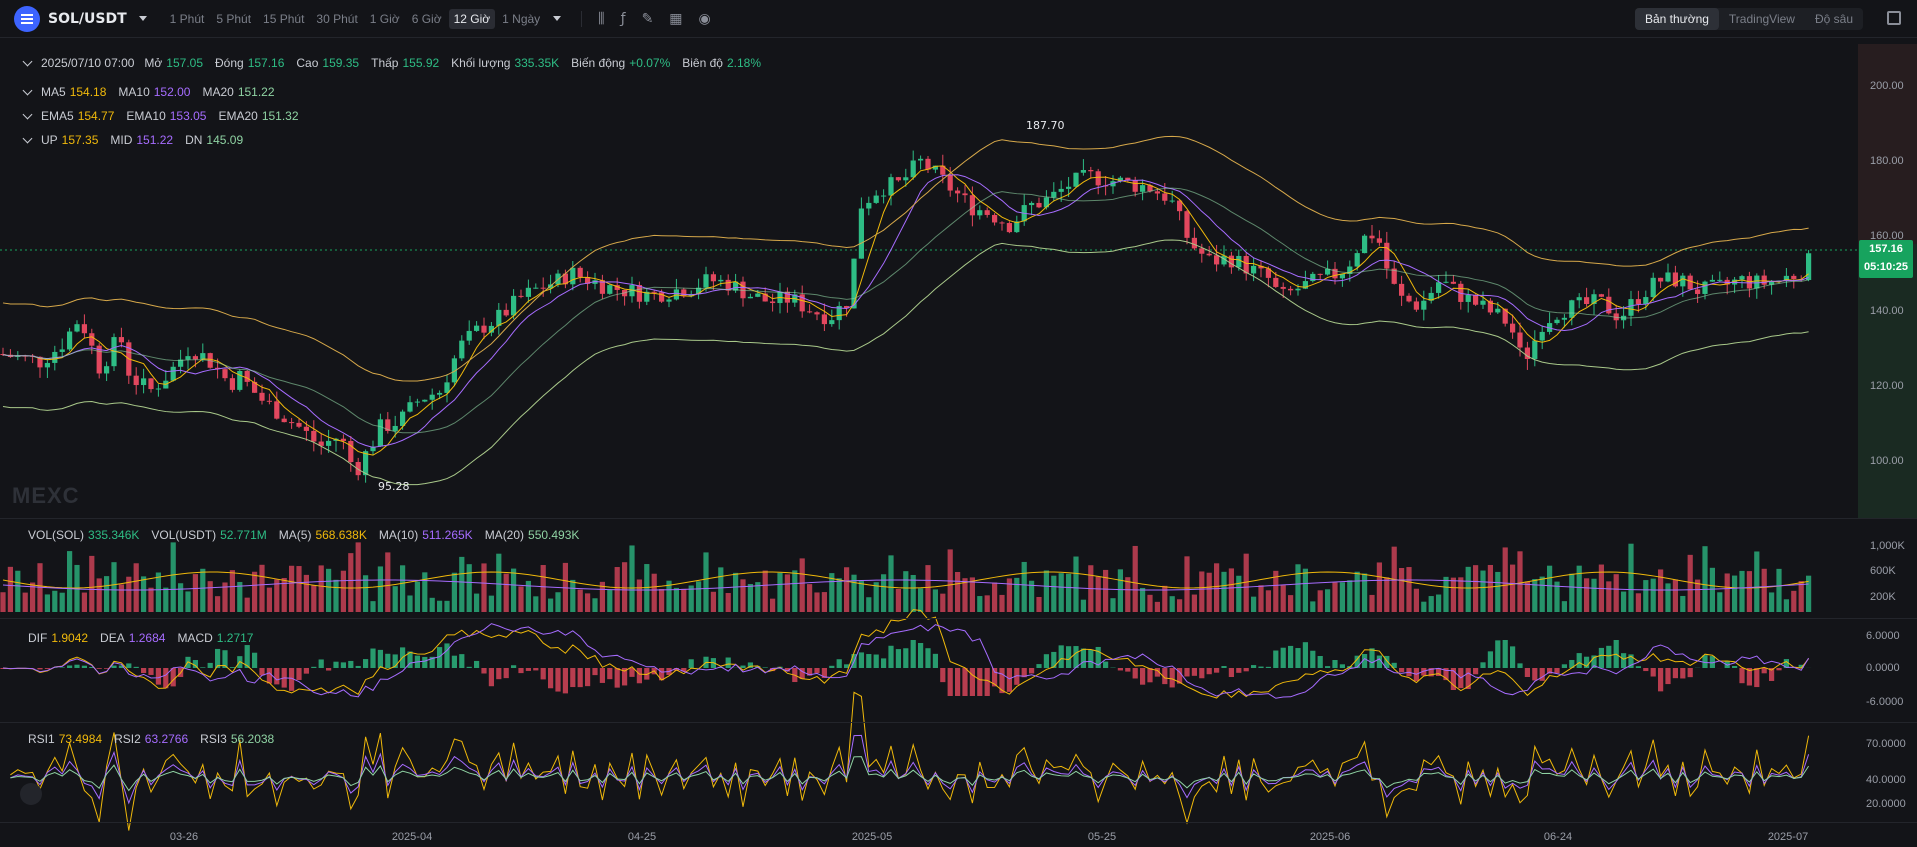 Image resolution: width=1917 pixels, height=847 pixels. What do you see at coordinates (87, 18) in the screenshot?
I see `symbol-title: SOL/USDT` at bounding box center [87, 18].